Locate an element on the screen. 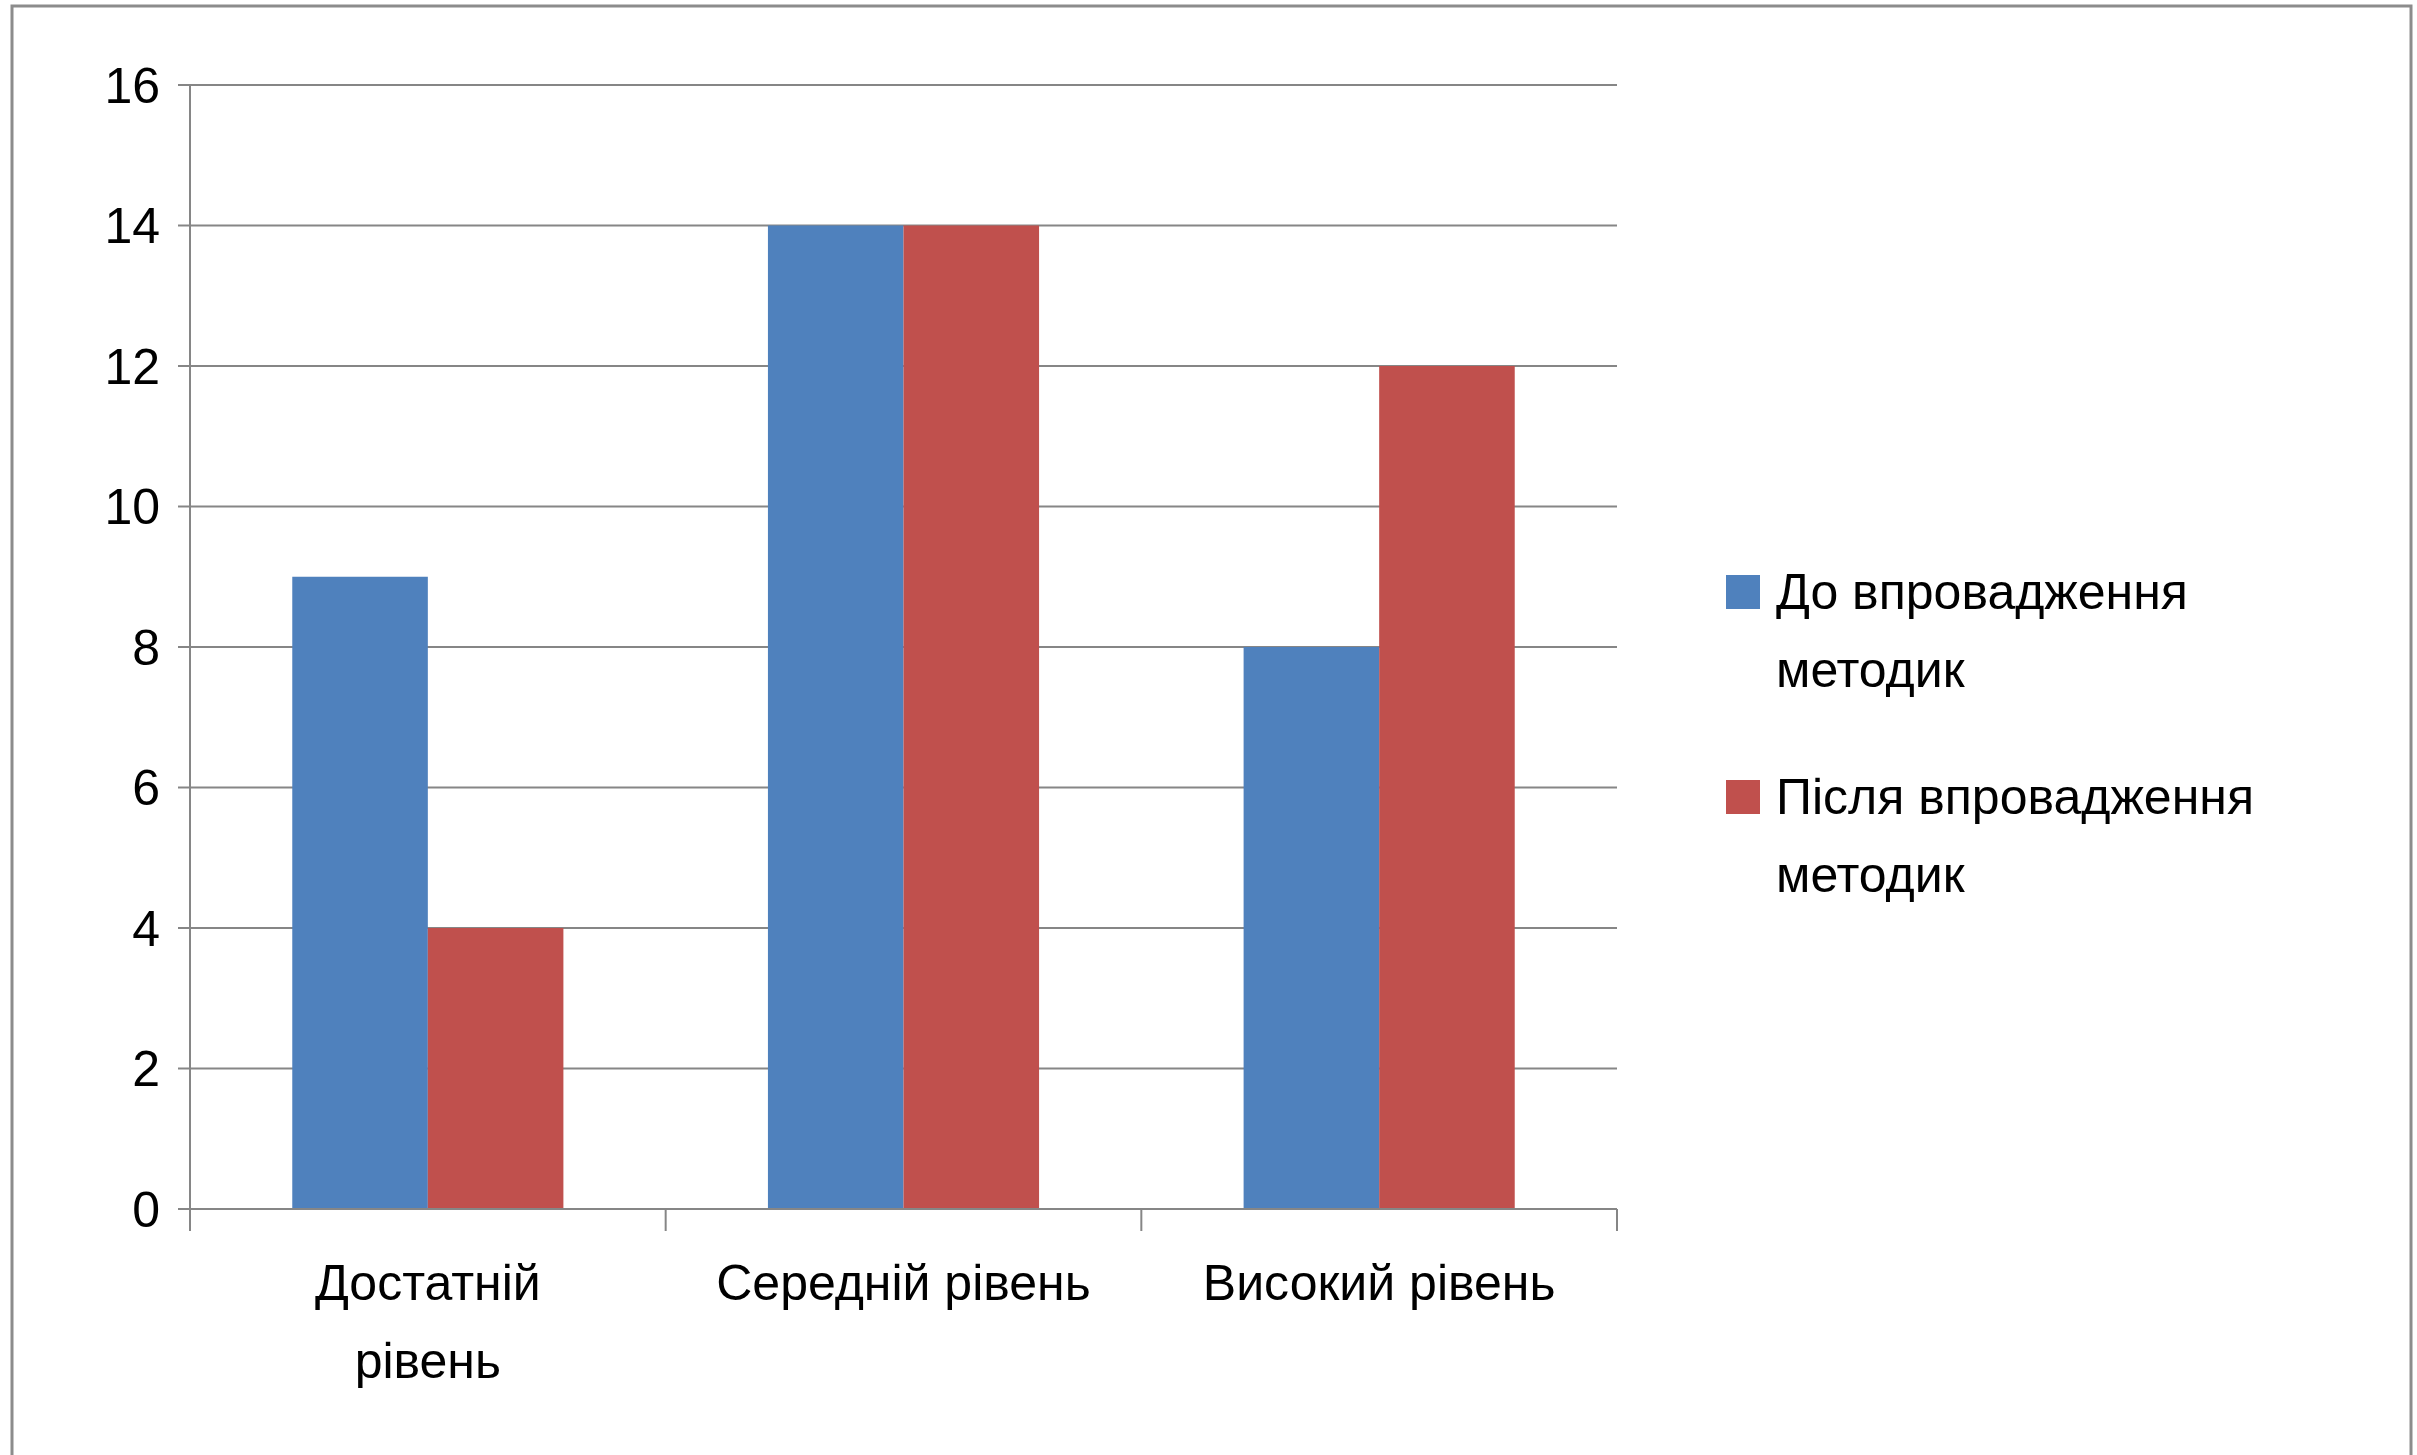 Image resolution: width=2417 pixels, height=1455 pixels. y-tick-label: 2 is located at coordinates (146, 1069).